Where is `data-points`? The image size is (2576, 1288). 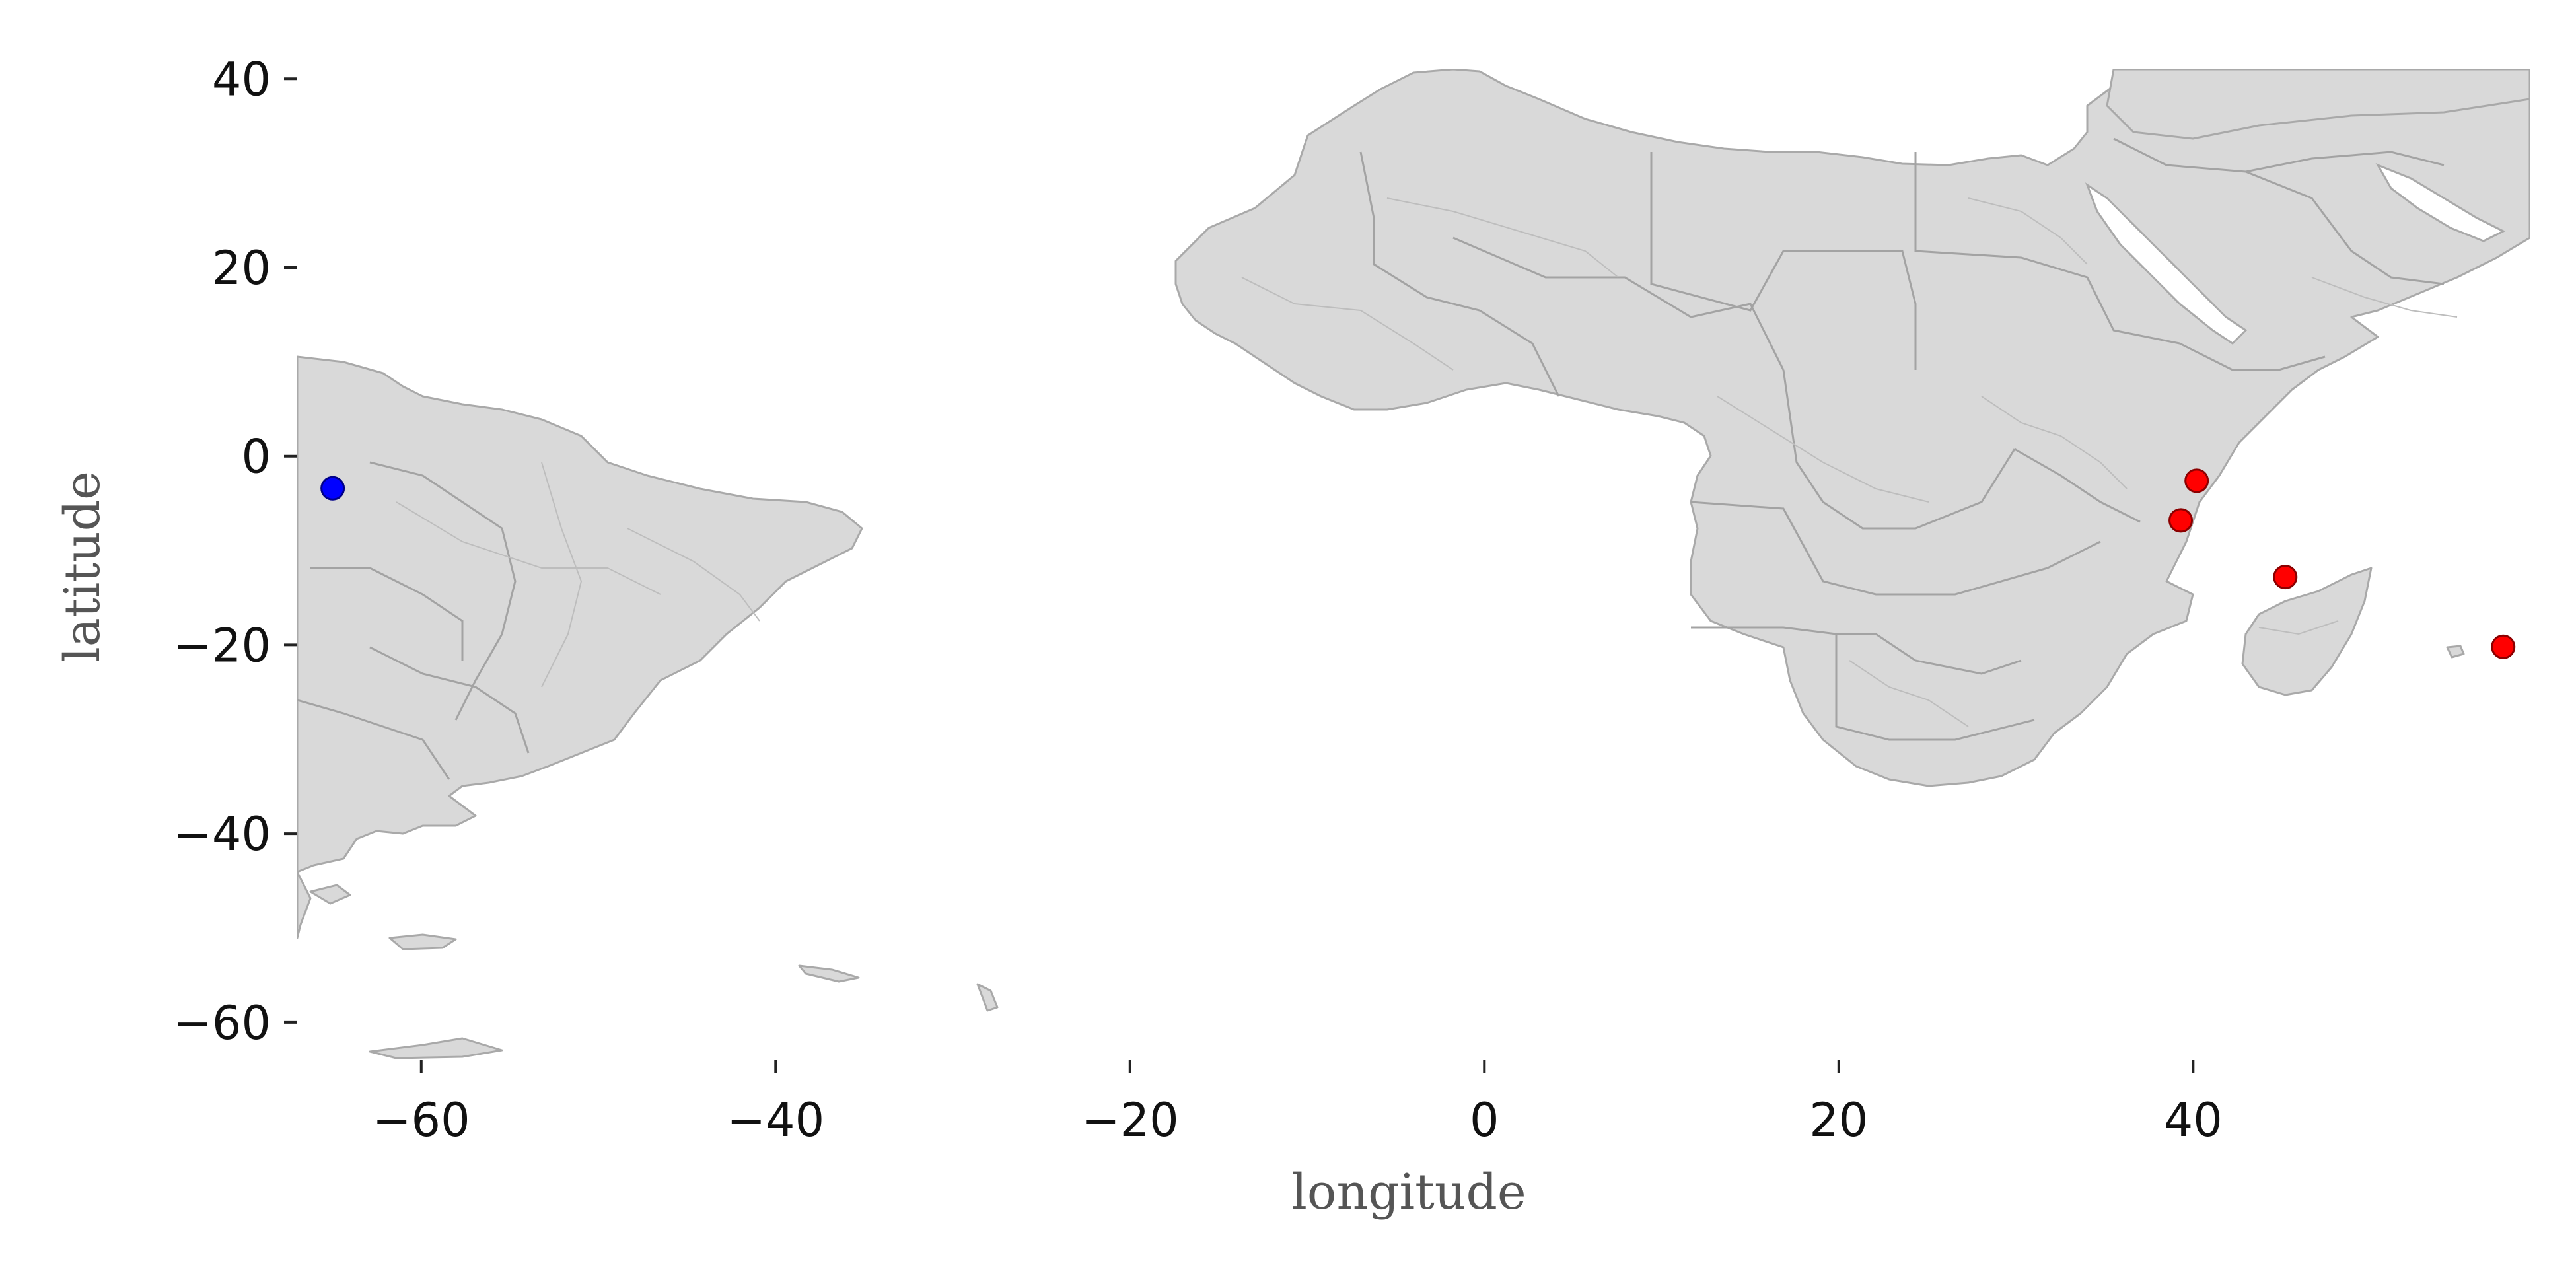
data-points is located at coordinates (1418, 563).